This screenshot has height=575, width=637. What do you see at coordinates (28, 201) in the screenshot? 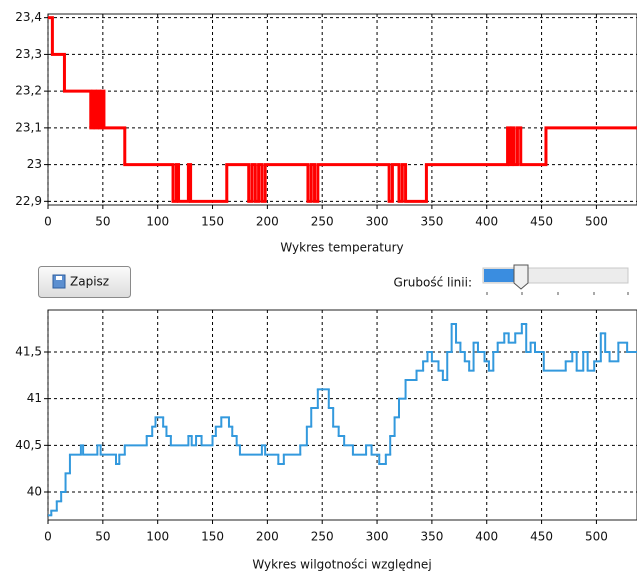
I see `y-tick-label: 22,9` at bounding box center [28, 201].